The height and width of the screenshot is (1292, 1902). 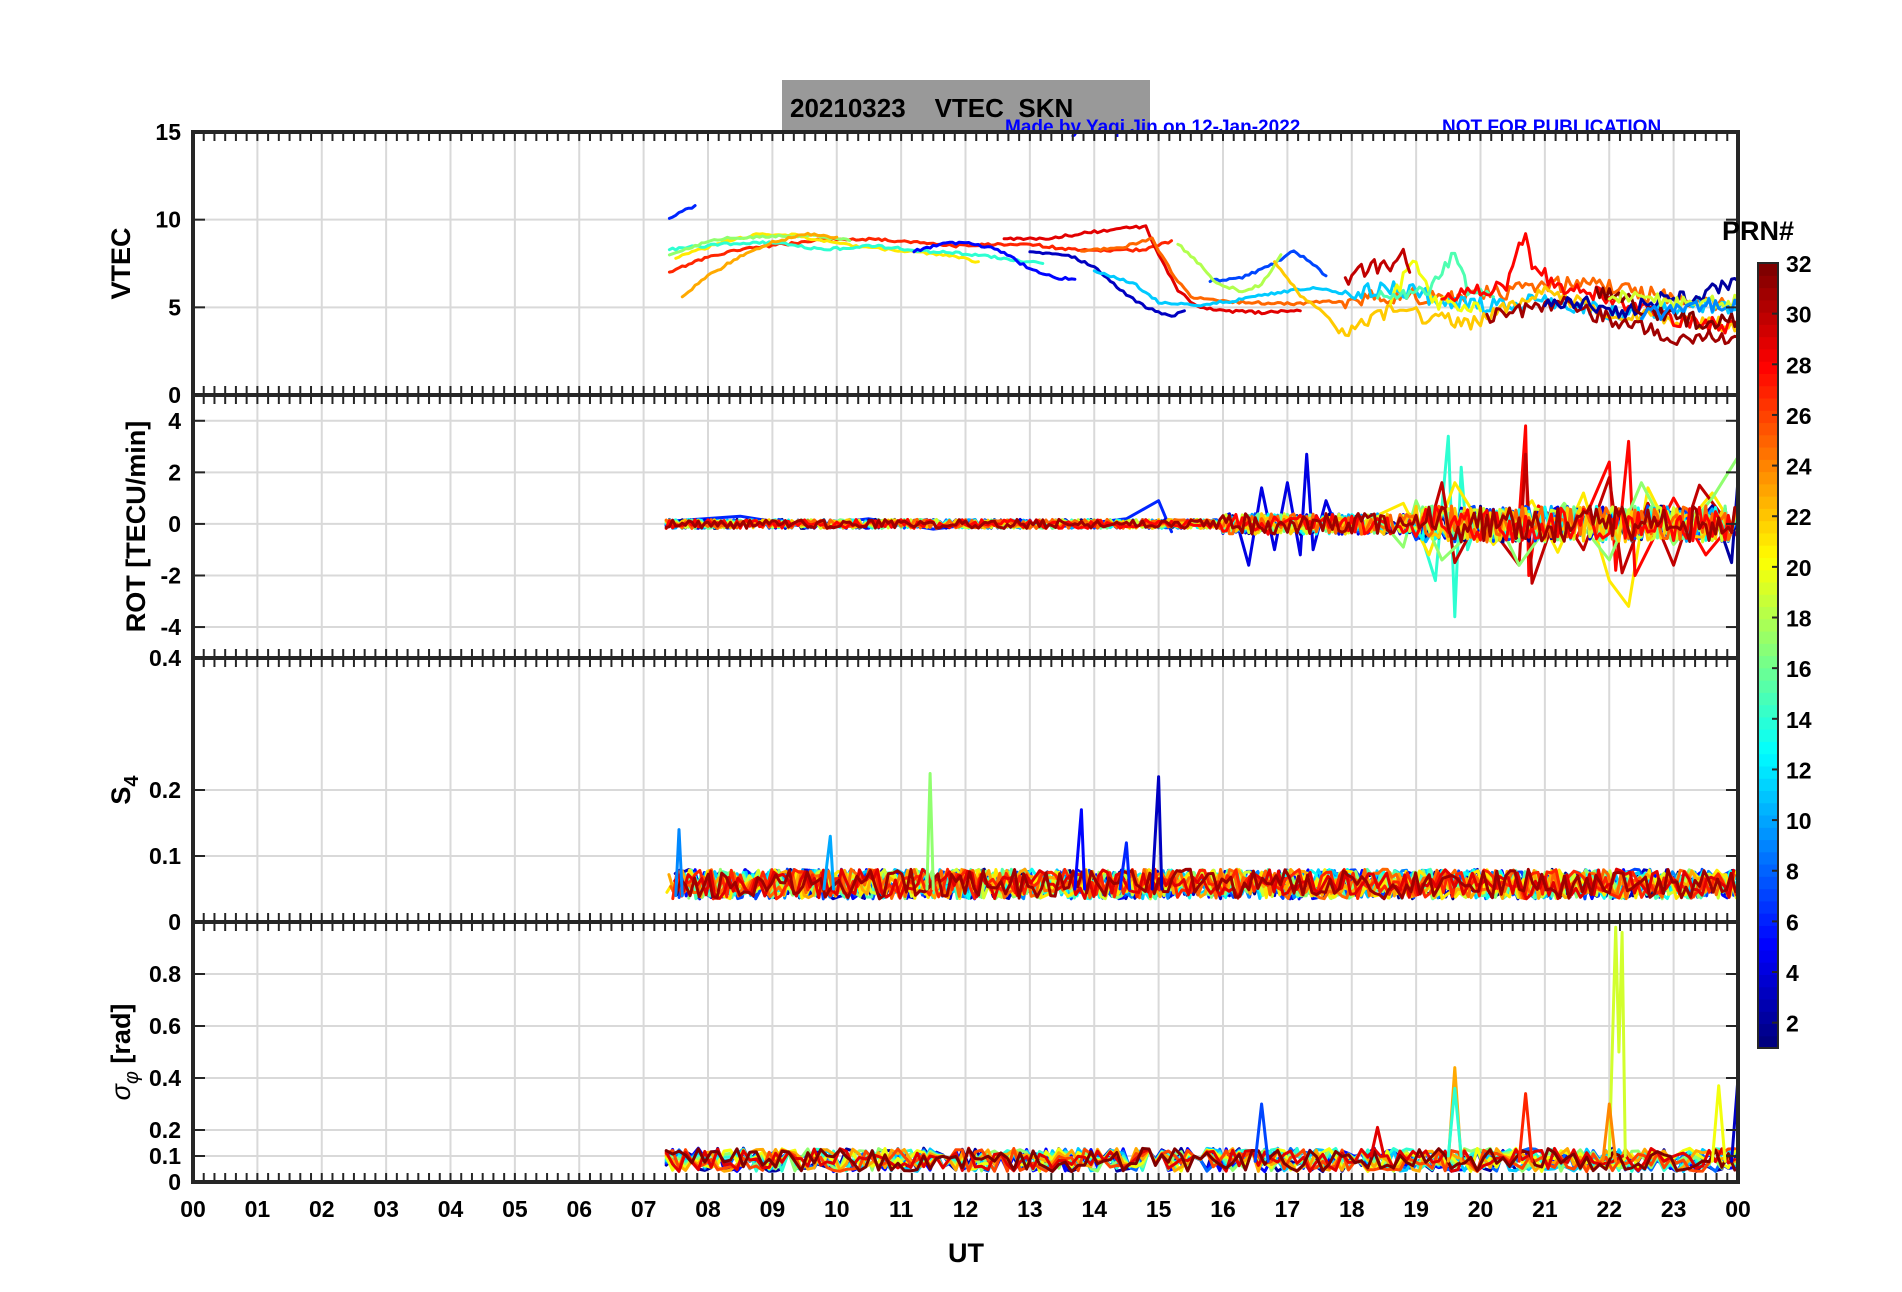 What do you see at coordinates (1551, 127) in the screenshot?
I see `publication-notice: NOT FOR PUBLICATION` at bounding box center [1551, 127].